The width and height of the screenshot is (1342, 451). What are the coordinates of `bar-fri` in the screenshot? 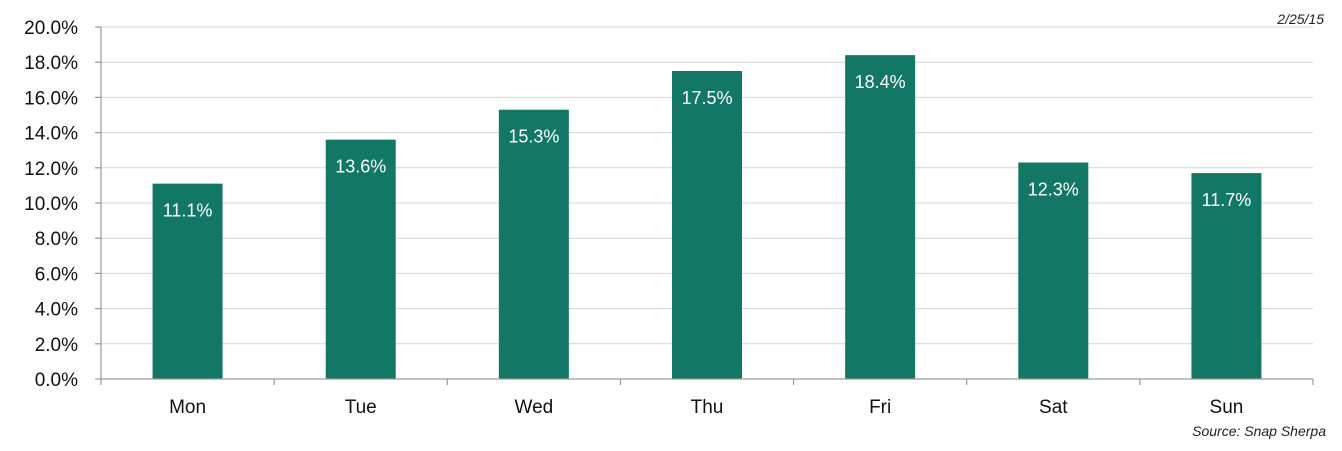 It's located at (880, 217).